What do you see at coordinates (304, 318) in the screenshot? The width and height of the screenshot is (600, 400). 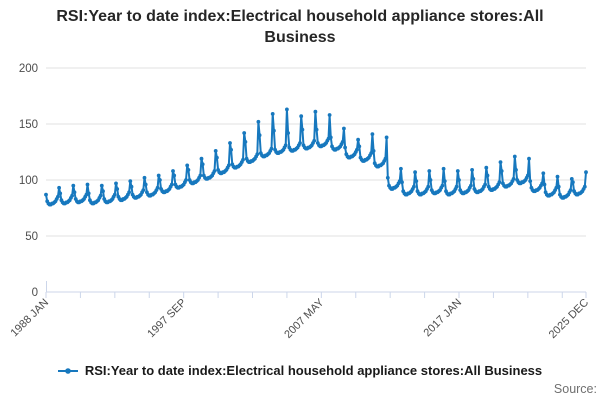 I see `x-tick-label: 2007 MAY` at bounding box center [304, 318].